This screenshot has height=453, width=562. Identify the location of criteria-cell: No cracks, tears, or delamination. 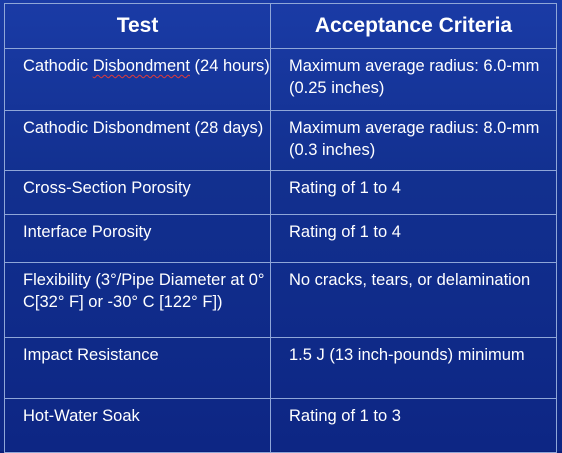
(413, 300).